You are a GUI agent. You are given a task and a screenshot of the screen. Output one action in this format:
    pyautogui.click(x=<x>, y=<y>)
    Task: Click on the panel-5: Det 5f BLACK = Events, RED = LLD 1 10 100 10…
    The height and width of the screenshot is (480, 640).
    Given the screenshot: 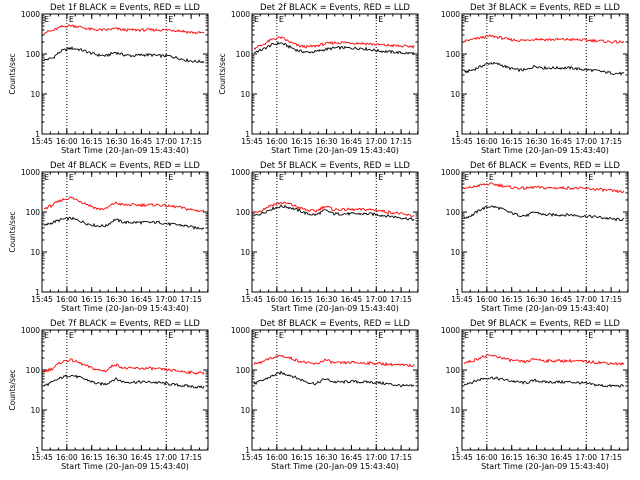 What is the action you would take?
    pyautogui.click(x=325, y=237)
    